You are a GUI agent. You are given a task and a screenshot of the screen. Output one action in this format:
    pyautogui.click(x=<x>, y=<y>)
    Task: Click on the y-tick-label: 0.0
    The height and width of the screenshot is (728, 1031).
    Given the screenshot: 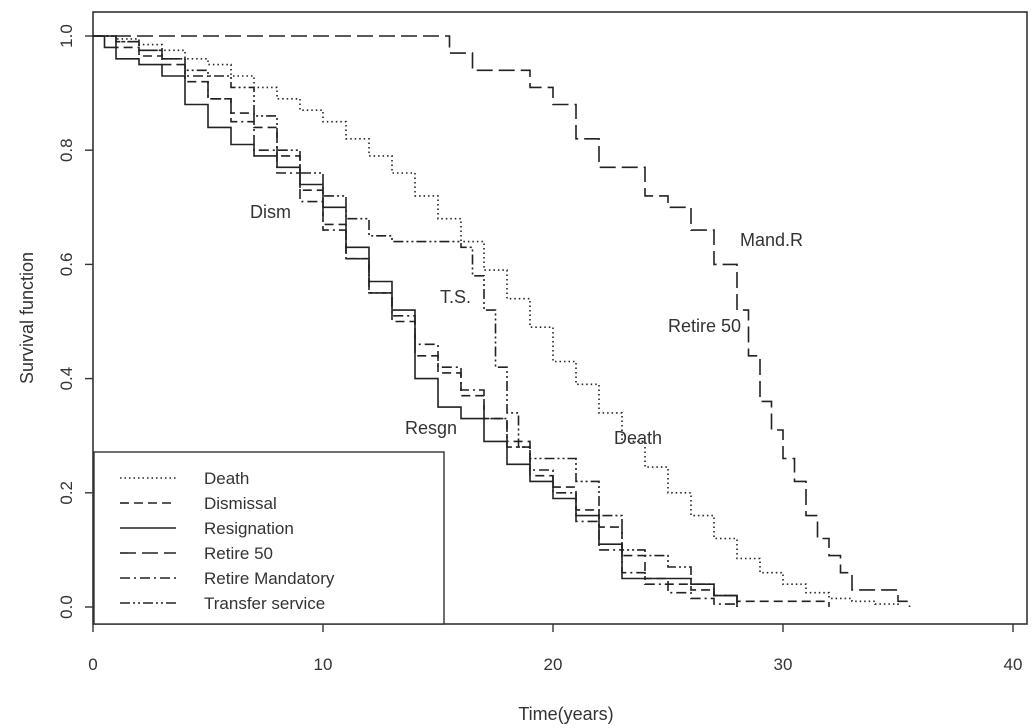 What is the action you would take?
    pyautogui.click(x=66, y=607)
    